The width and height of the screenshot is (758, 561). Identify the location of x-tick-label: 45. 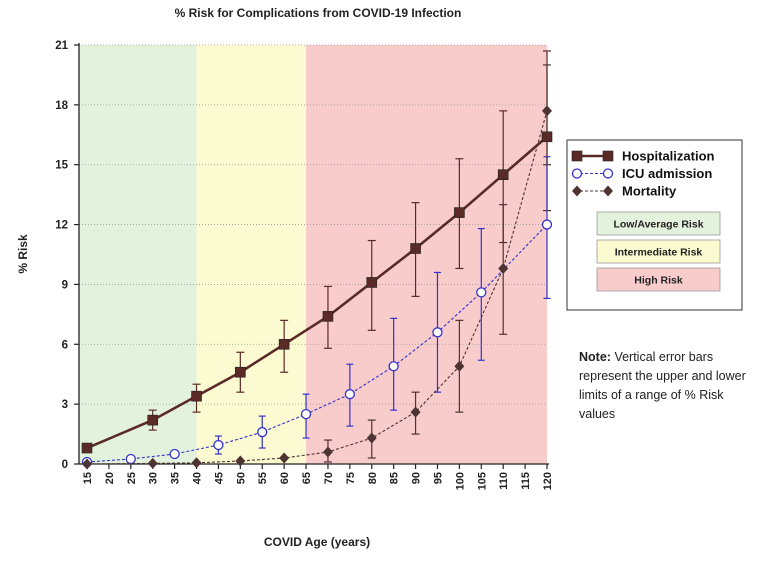
(219, 478).